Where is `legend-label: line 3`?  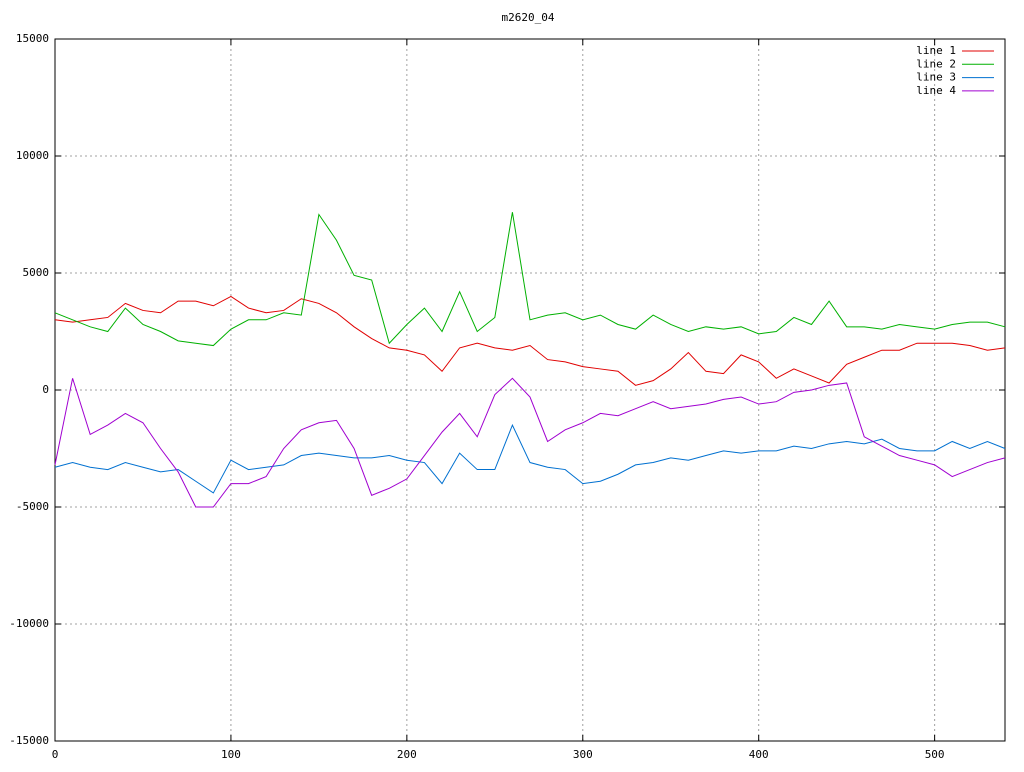 legend-label: line 3 is located at coordinates (936, 77).